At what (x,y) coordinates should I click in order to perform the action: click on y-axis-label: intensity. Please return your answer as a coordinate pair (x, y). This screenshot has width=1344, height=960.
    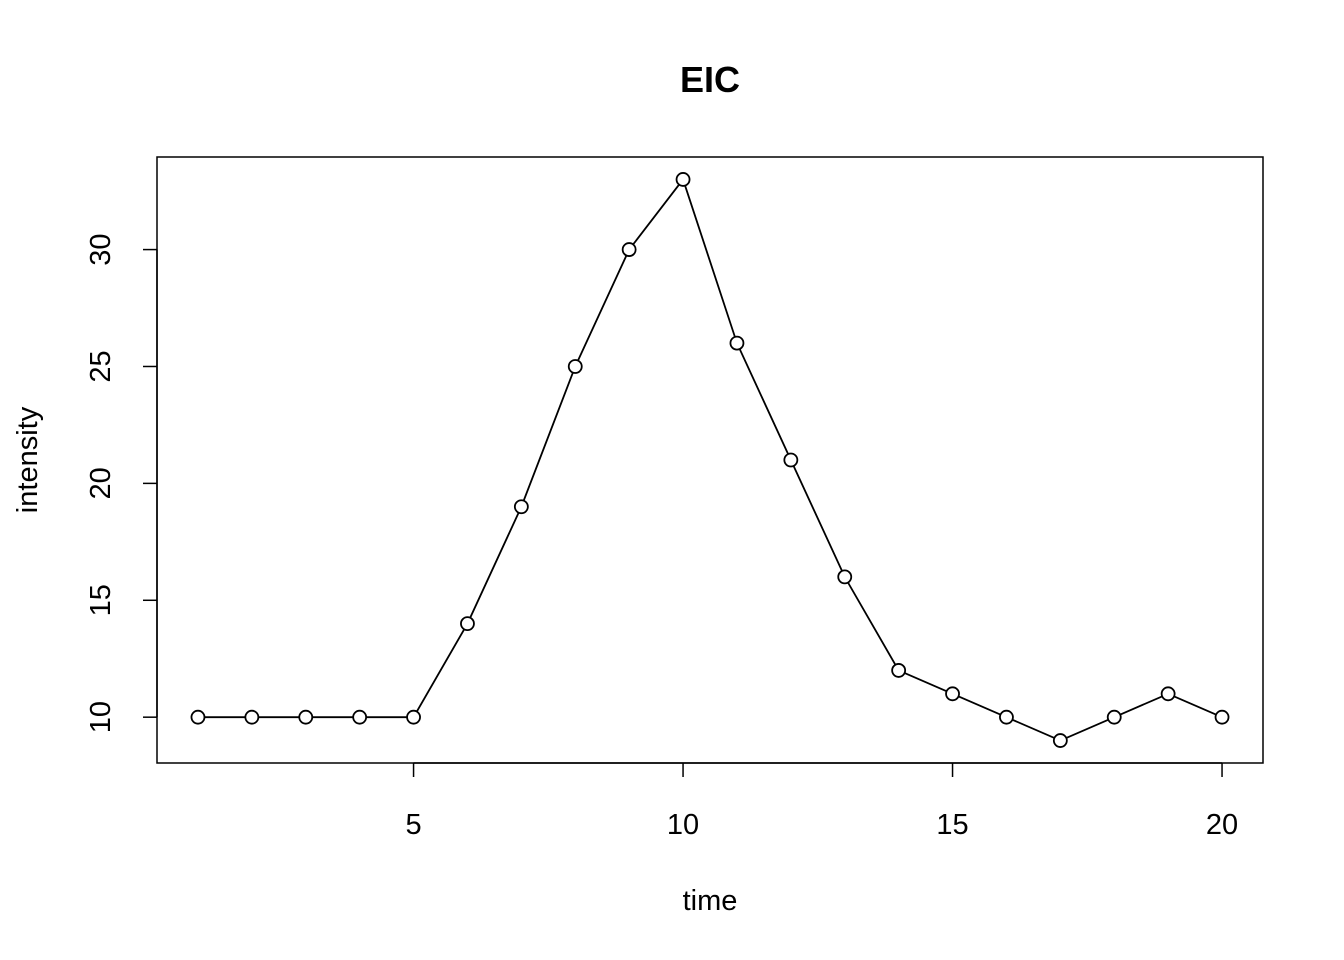
    Looking at the image, I should click on (28, 459).